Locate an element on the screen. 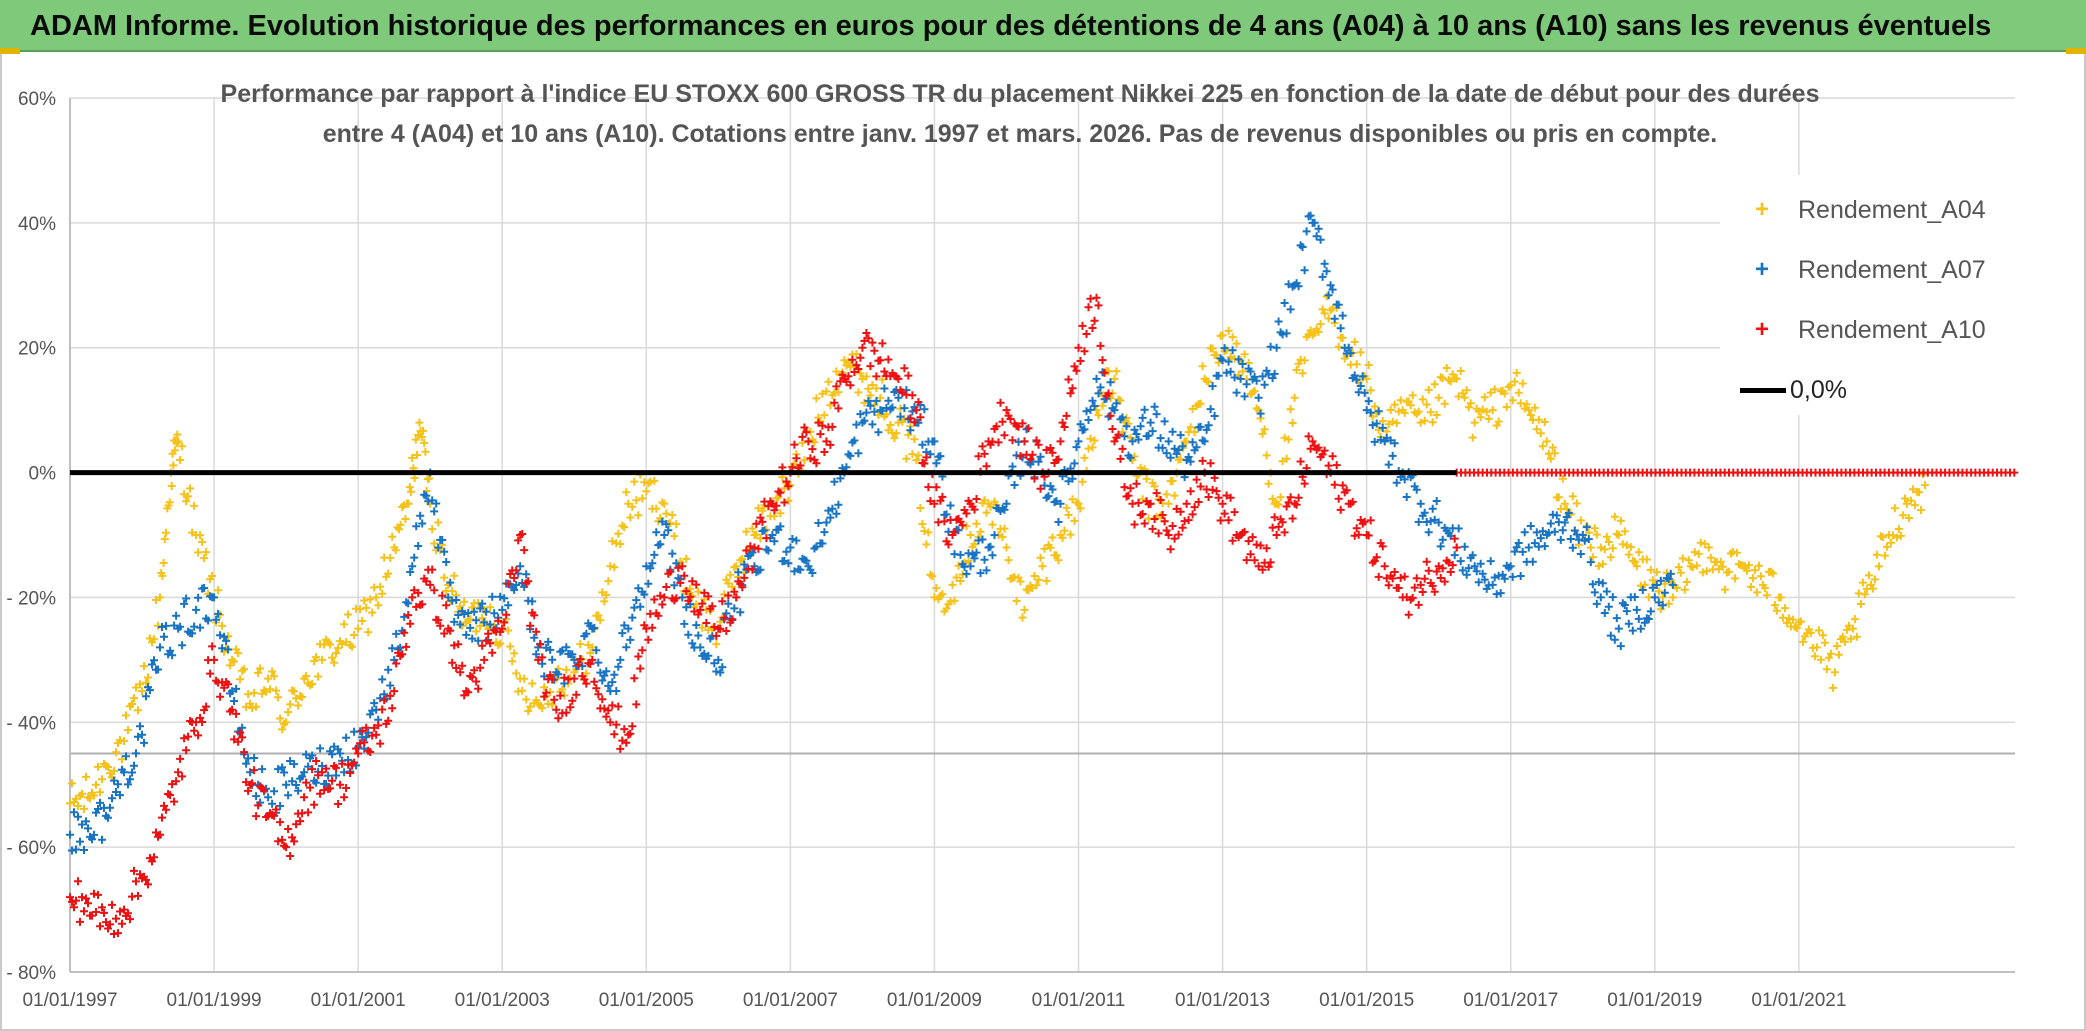  x-tick-label: 01/01/2015 is located at coordinates (1366, 1000).